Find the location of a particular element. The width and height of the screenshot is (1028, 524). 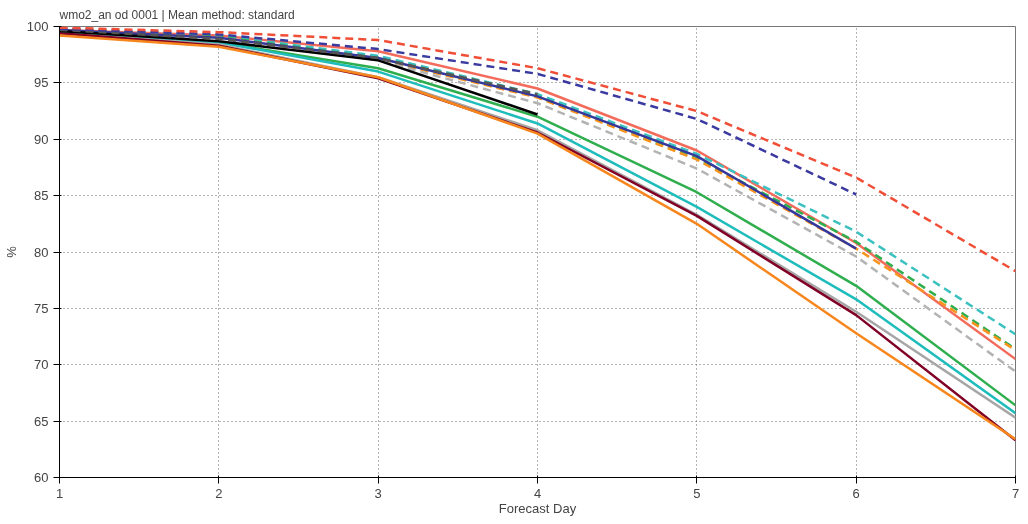

y-axis-title: % is located at coordinates (11, 251).